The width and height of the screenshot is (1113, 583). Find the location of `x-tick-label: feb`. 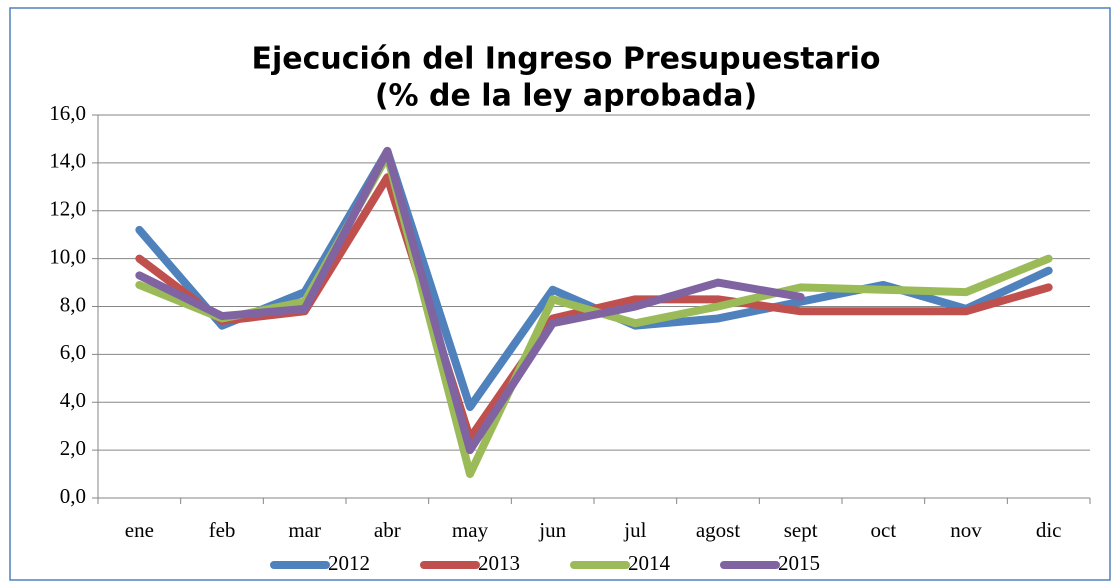

x-tick-label: feb is located at coordinates (222, 530).